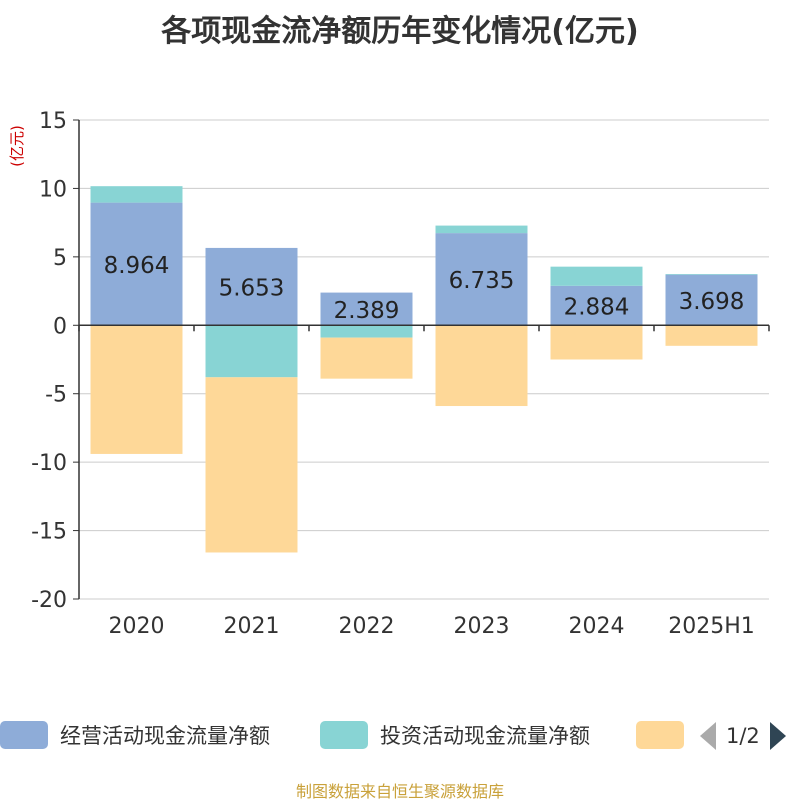  Describe the element at coordinates (24, 735) in the screenshot. I see `legend-swatch-operating` at that location.